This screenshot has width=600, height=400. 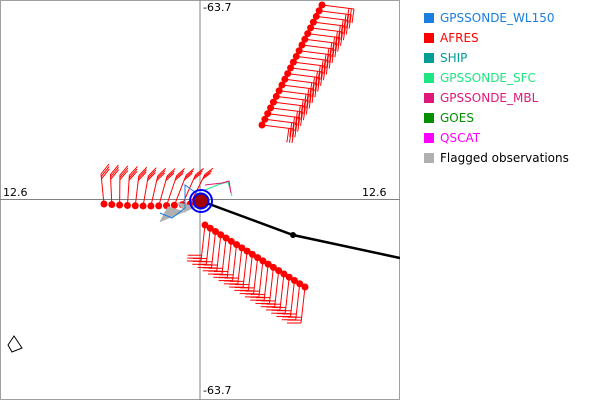 What do you see at coordinates (496, 118) in the screenshot?
I see `legend-item: GOES` at bounding box center [496, 118].